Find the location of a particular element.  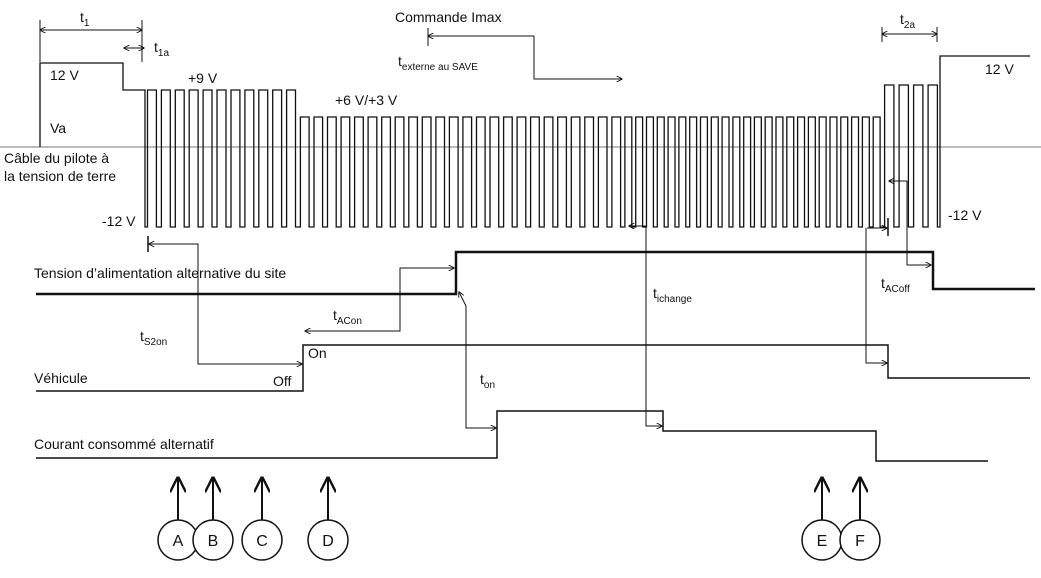

ts2on-arrow is located at coordinates (225, 304).